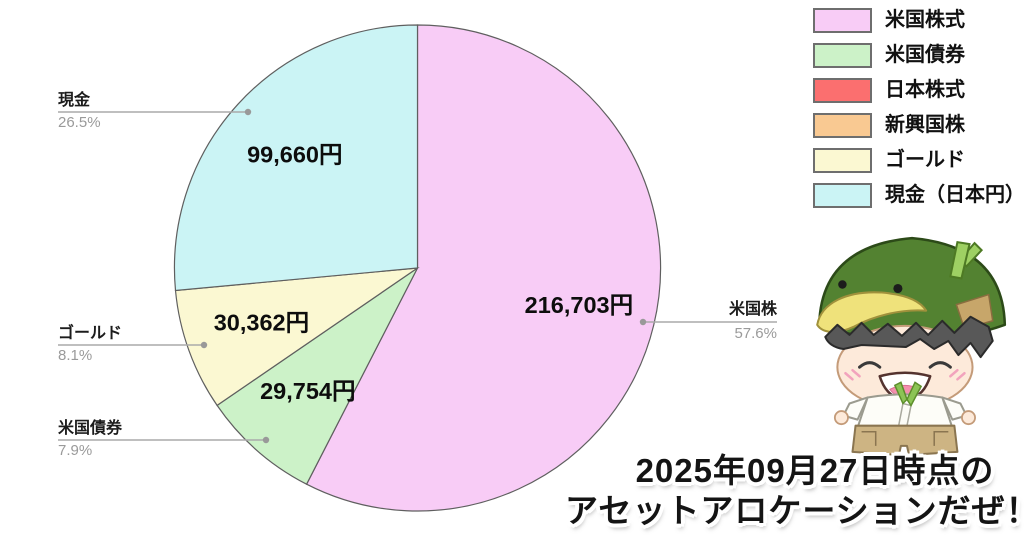 This screenshot has width=1024, height=538. Describe the element at coordinates (870, 365) in the screenshot. I see `eye-left` at that location.